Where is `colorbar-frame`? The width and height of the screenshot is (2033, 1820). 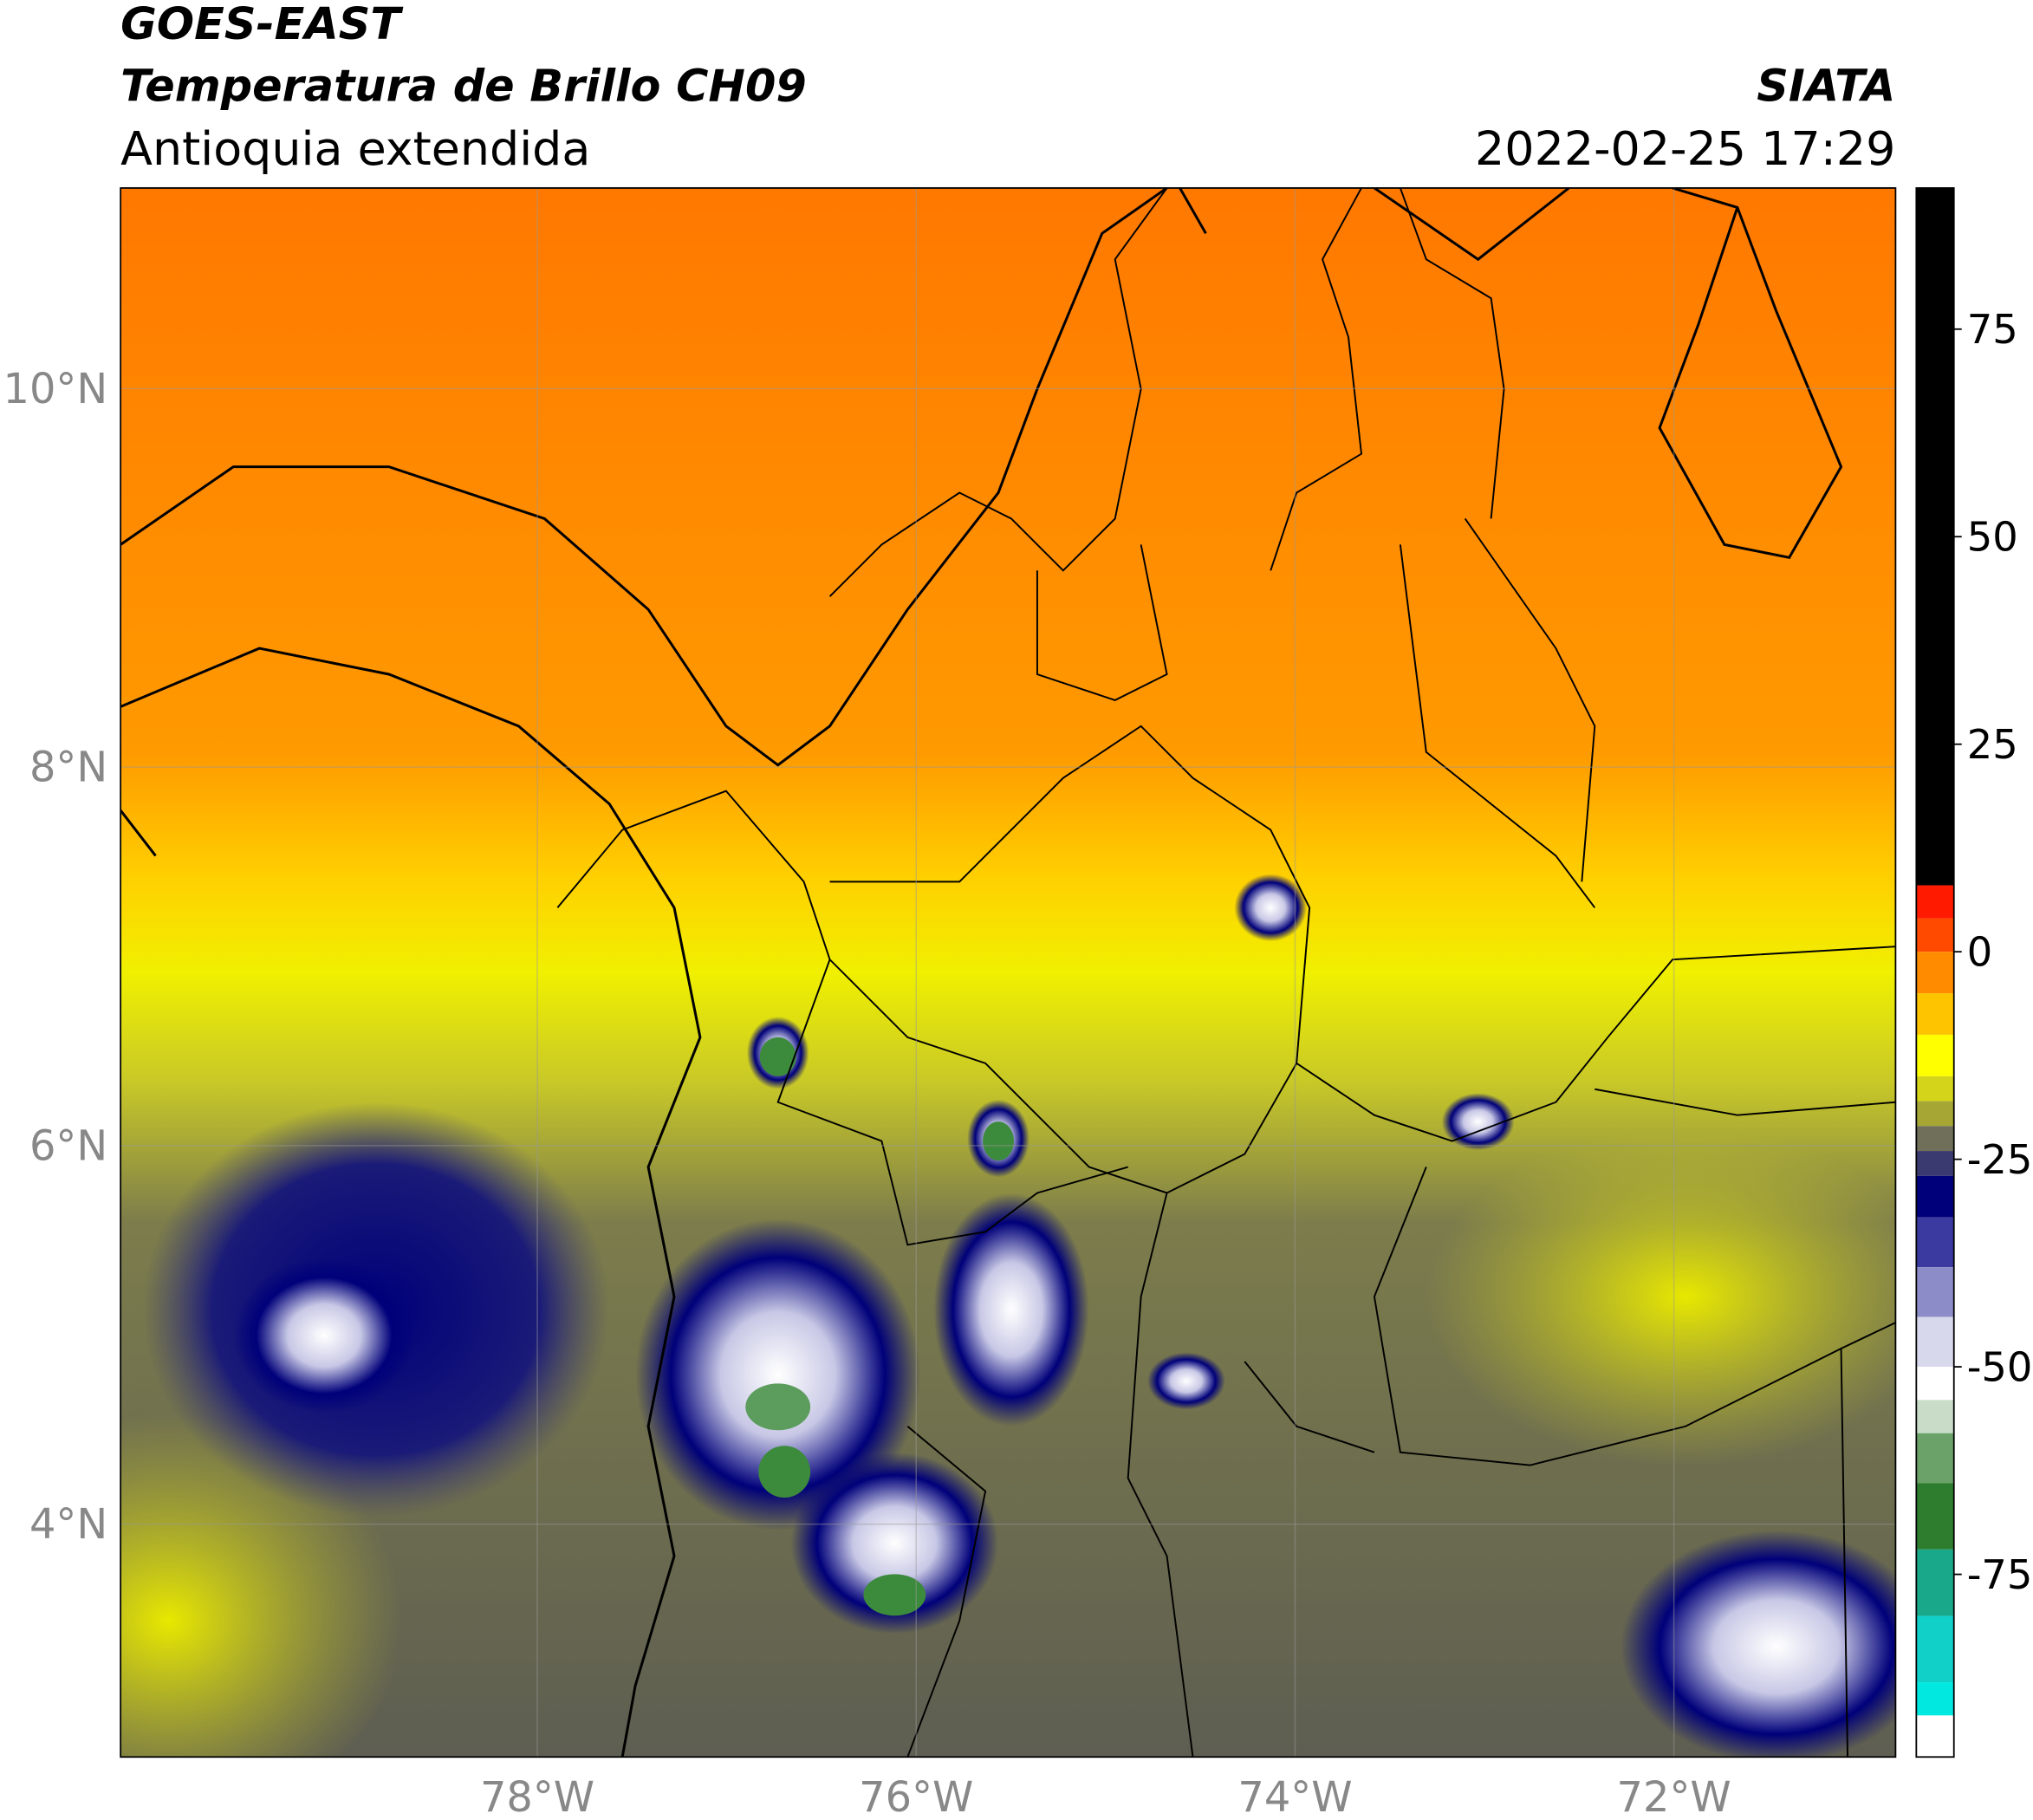 colorbar-frame is located at coordinates (1935, 972).